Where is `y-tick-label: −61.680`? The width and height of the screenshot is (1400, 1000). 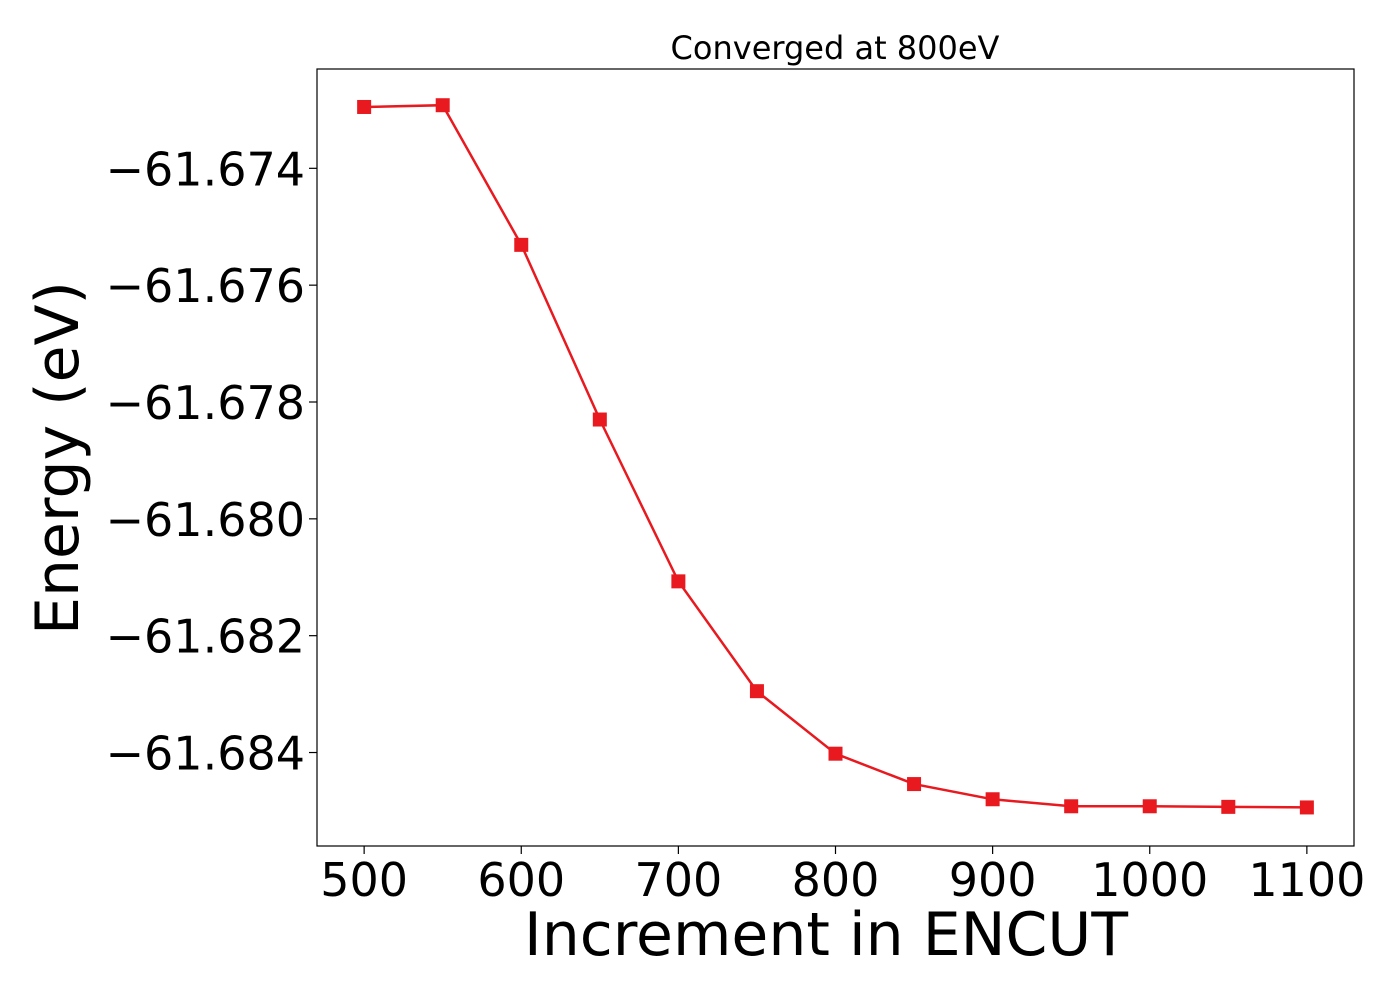
y-tick-label: −61.680 is located at coordinates (206, 520).